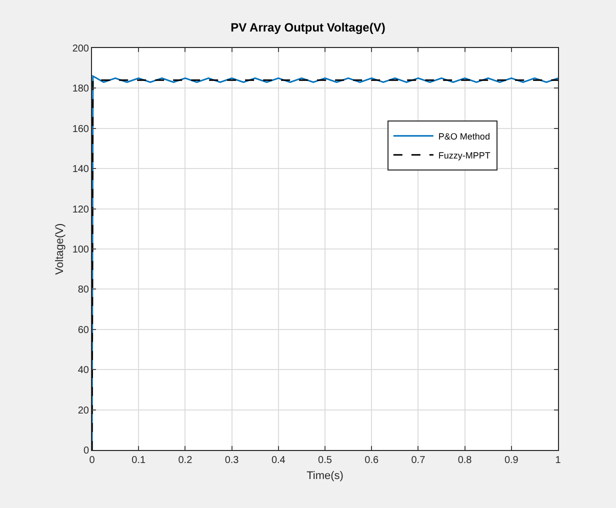  I want to click on y-tick-label: 40, so click(84, 370).